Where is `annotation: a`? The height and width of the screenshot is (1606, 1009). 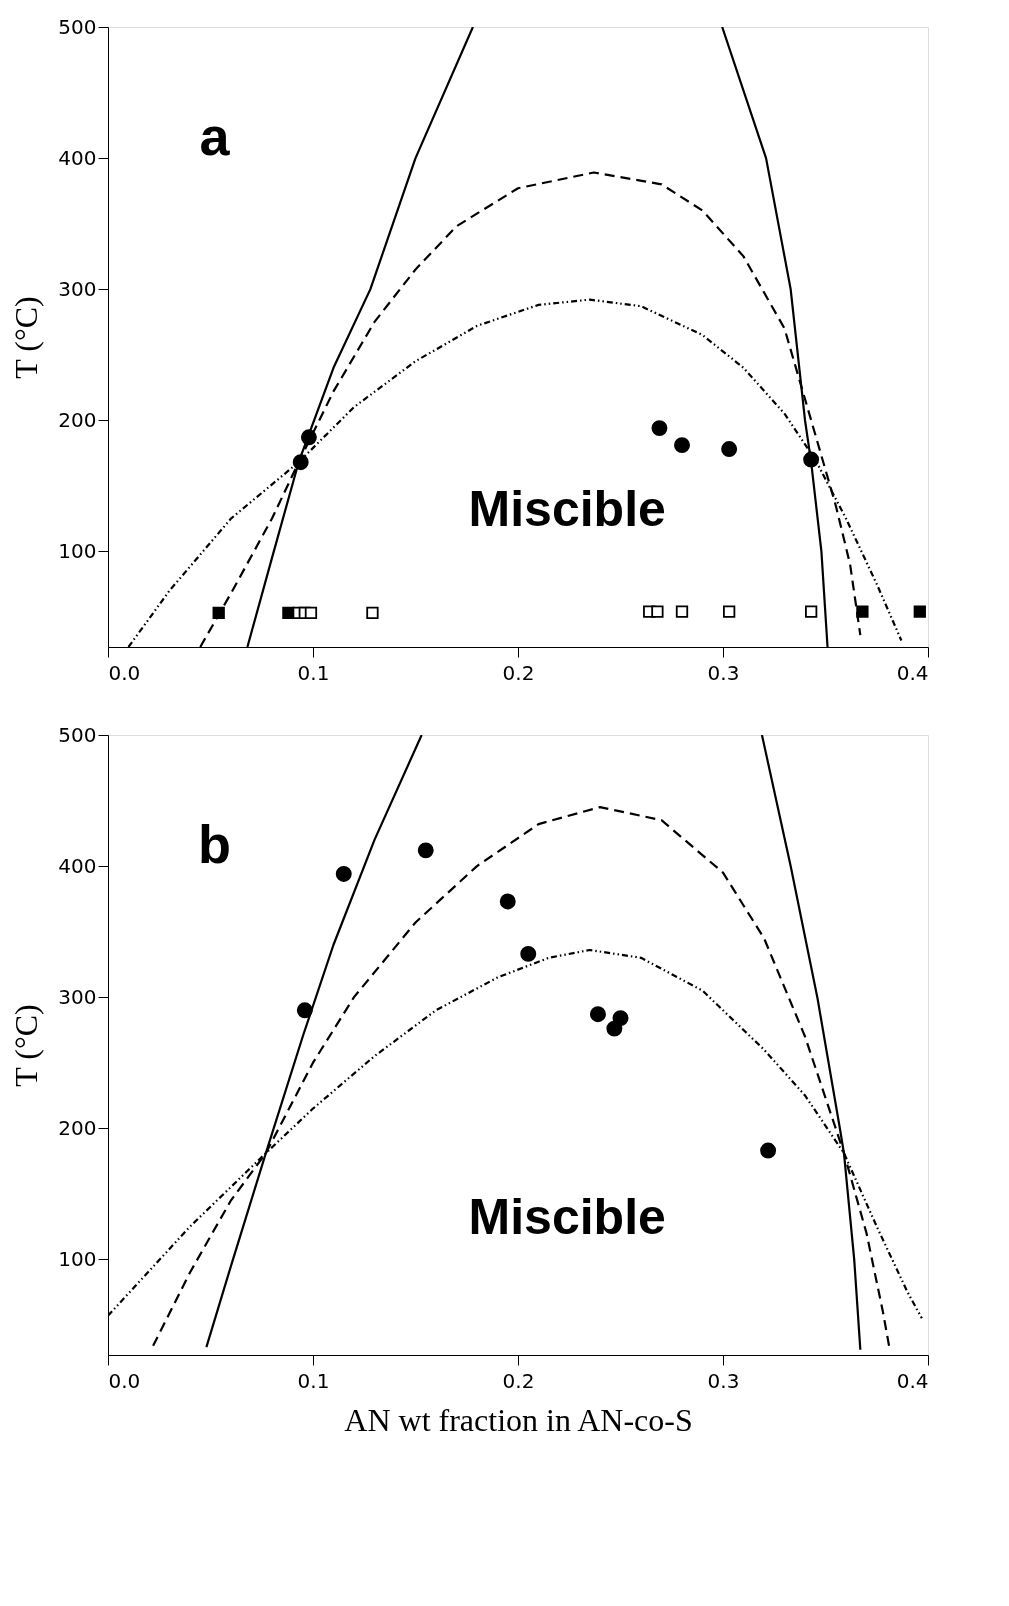
annotation: a is located at coordinates (215, 135).